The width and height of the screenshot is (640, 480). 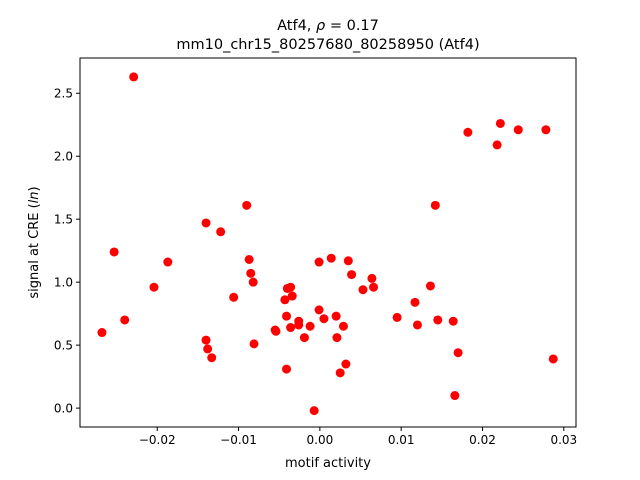 What do you see at coordinates (63, 282) in the screenshot?
I see `y-tick-label-2: 1.0` at bounding box center [63, 282].